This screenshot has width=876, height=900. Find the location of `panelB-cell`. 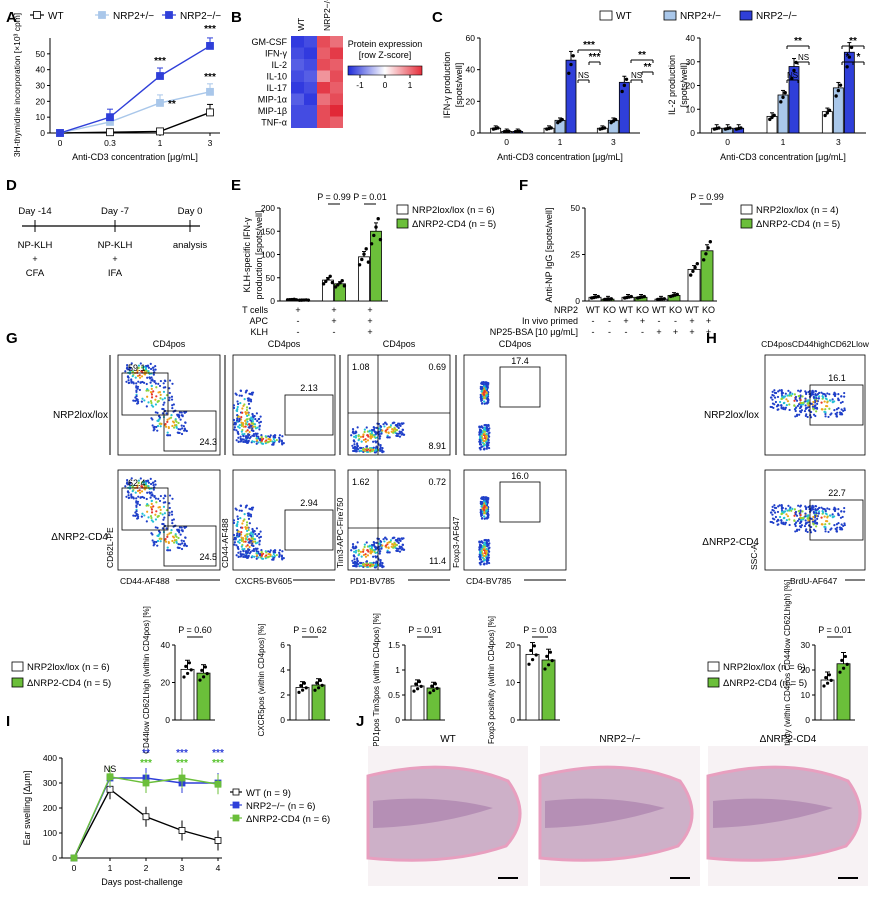

panelB-cell is located at coordinates (336, 76).